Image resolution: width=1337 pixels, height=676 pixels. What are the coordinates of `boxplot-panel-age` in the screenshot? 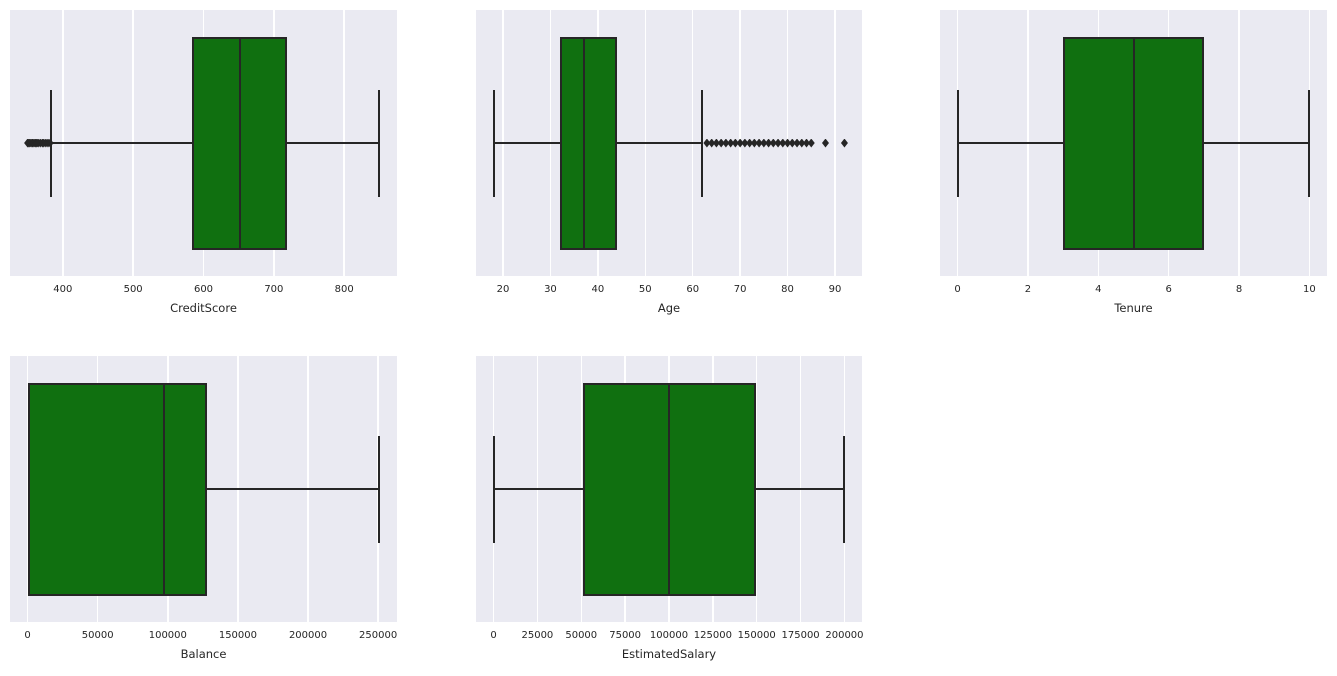 It's located at (669, 143).